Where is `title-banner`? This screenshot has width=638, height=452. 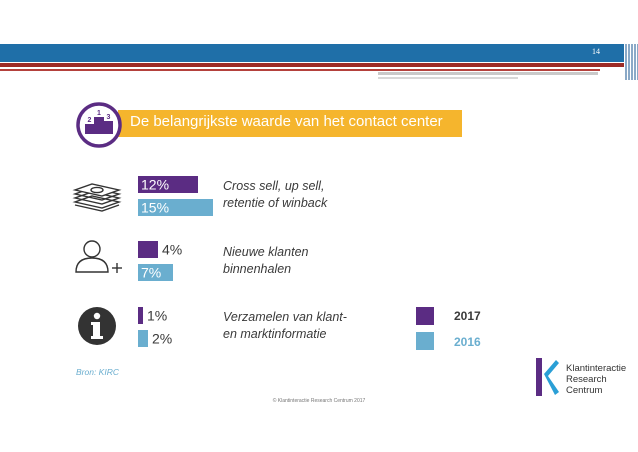 title-banner is located at coordinates (290, 123).